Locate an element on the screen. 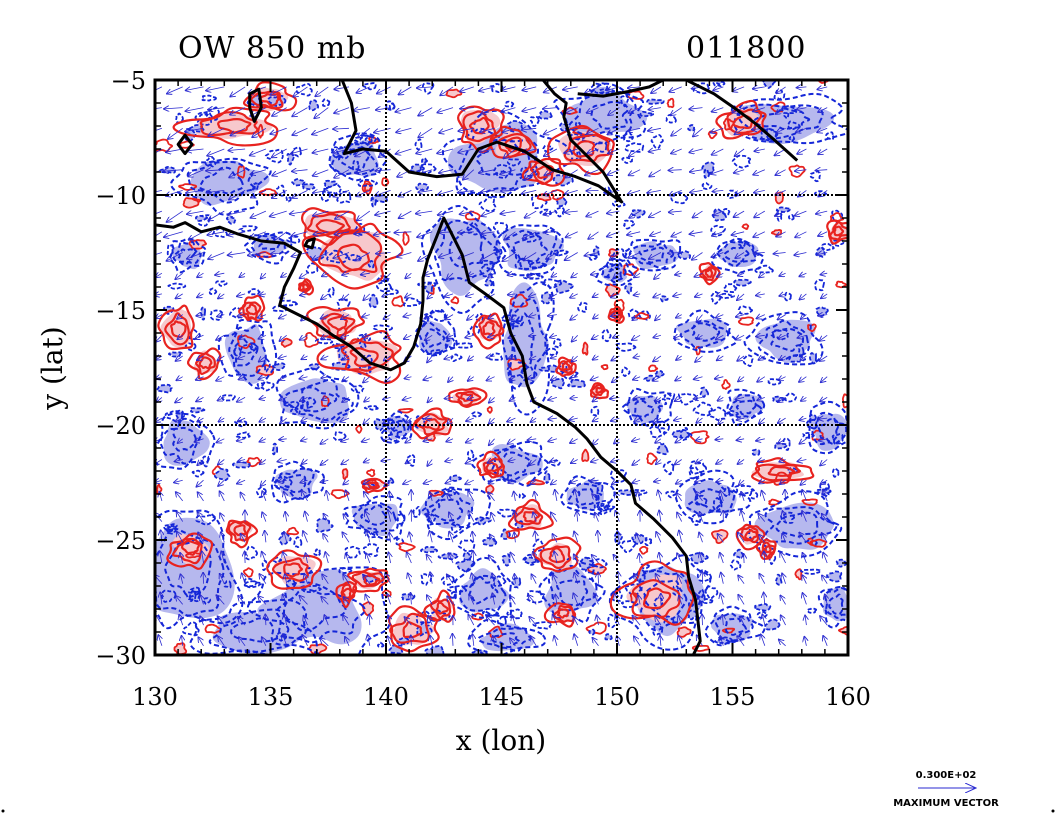 This screenshot has width=1056, height=814. positive-speckle is located at coordinates (406, 238).